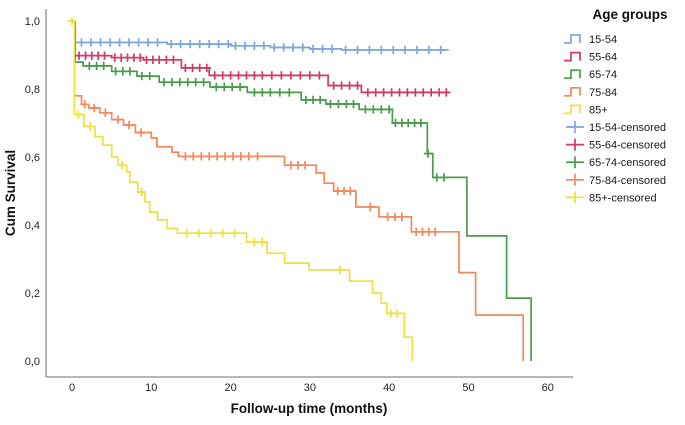 Image resolution: width=685 pixels, height=425 pixels. I want to click on legend-item-55-64: 55-64, so click(590, 58).